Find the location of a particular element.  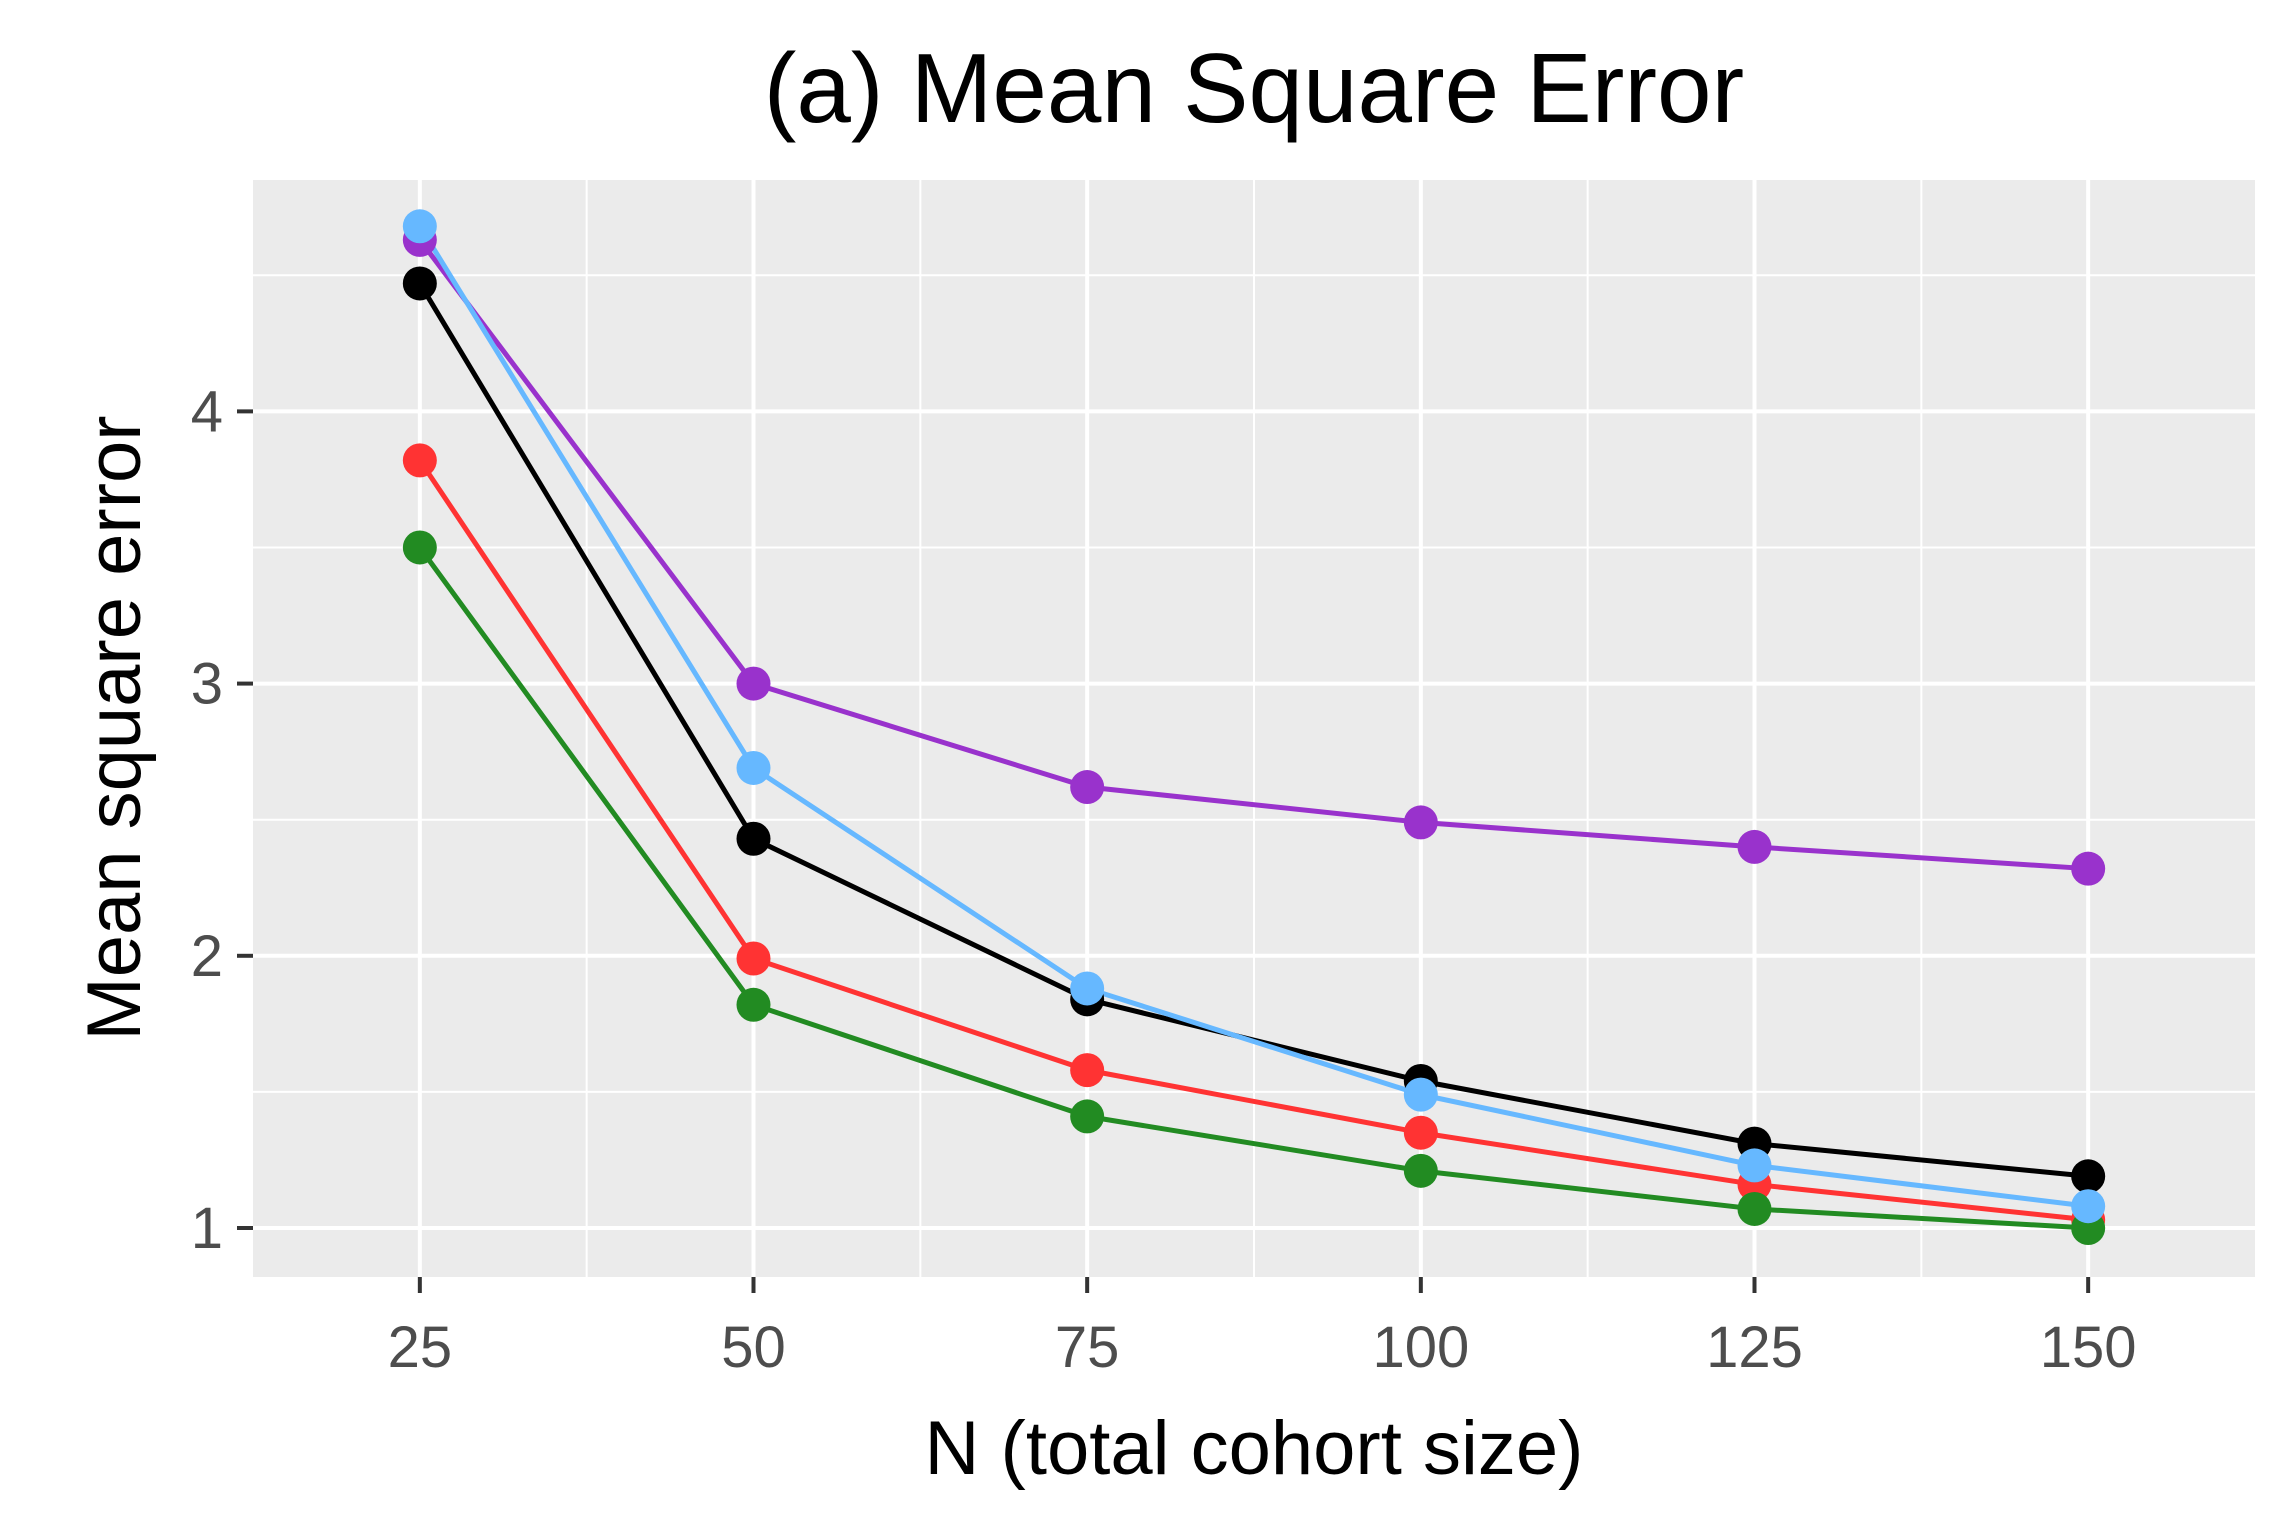

x-tick-label: 75 is located at coordinates (1087, 1347).